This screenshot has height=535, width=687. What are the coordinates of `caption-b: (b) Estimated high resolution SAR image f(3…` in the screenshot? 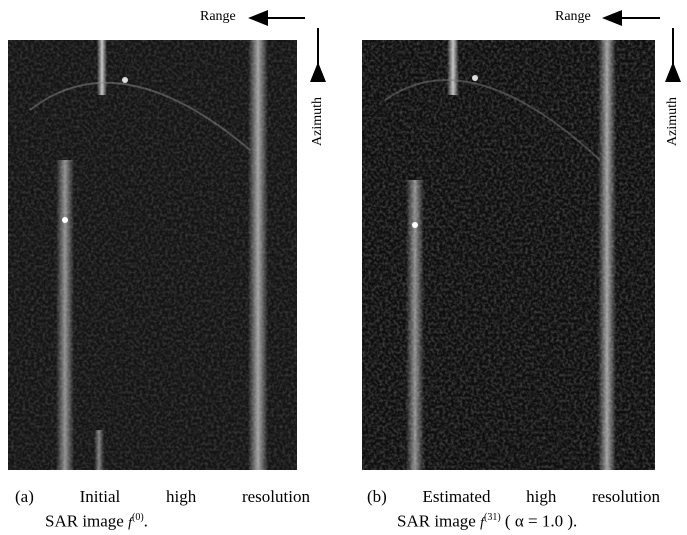 It's located at (513, 510).